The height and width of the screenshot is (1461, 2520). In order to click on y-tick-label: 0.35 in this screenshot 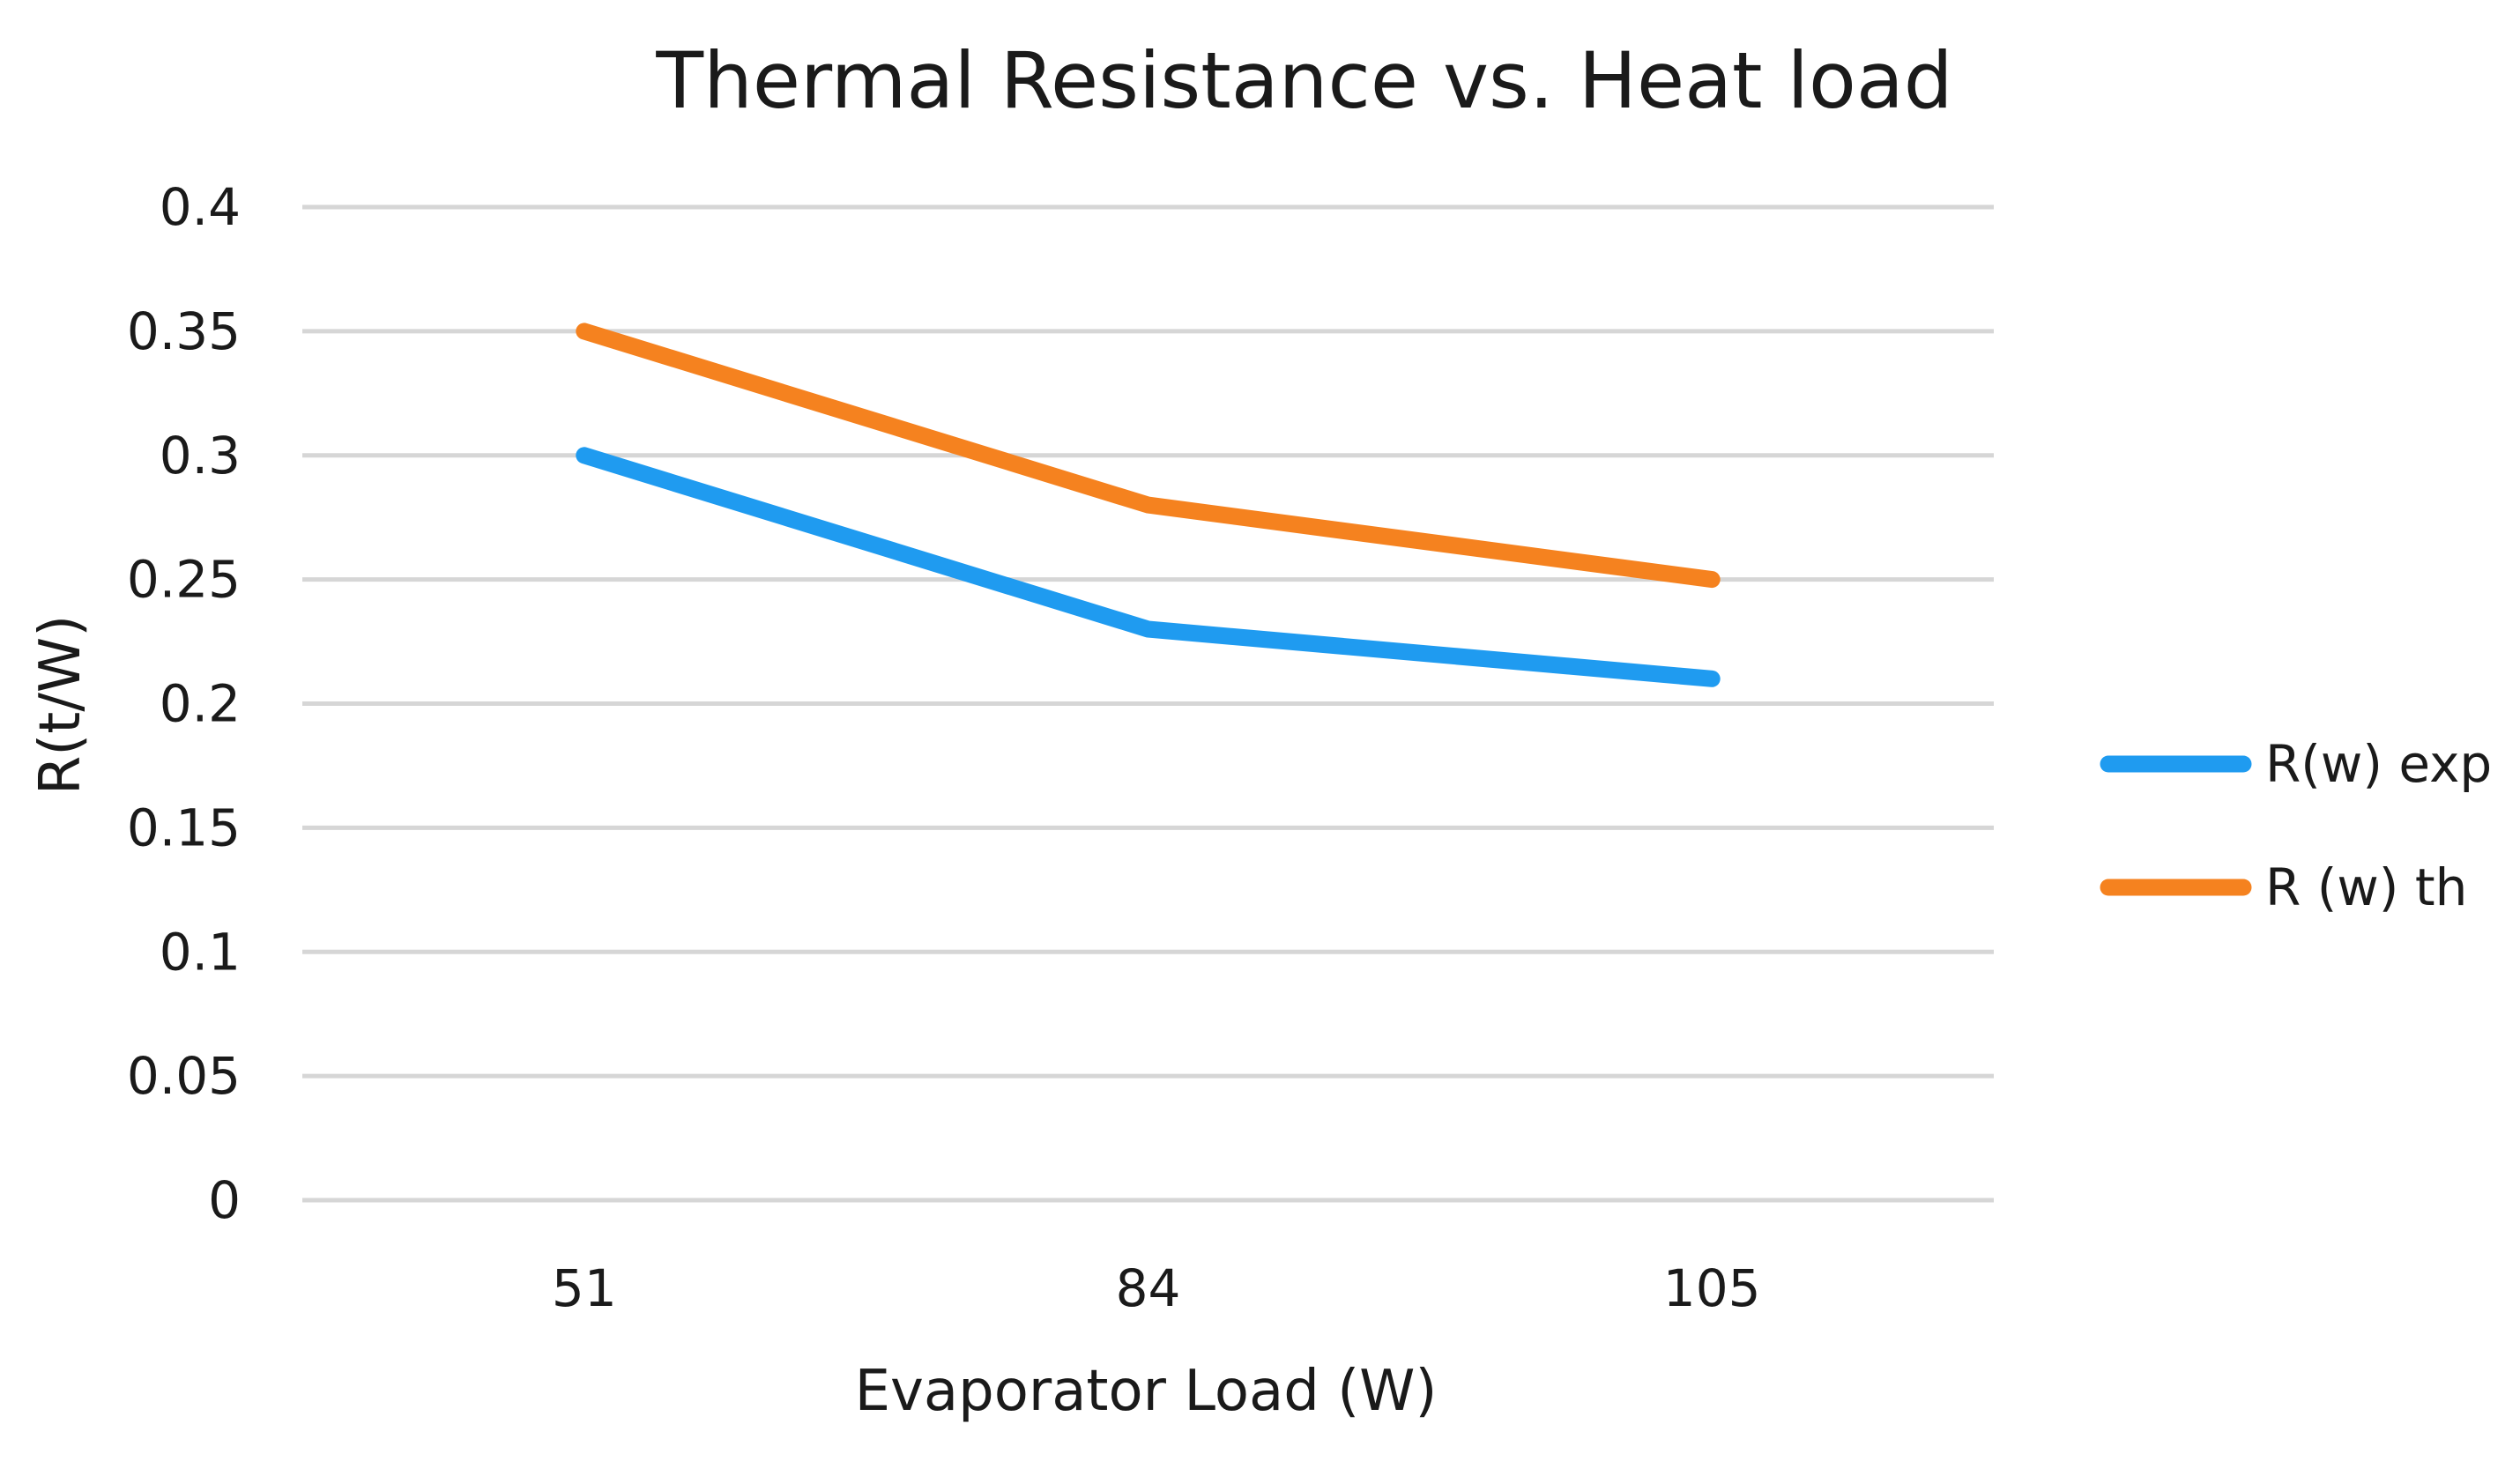, I will do `click(184, 331)`.